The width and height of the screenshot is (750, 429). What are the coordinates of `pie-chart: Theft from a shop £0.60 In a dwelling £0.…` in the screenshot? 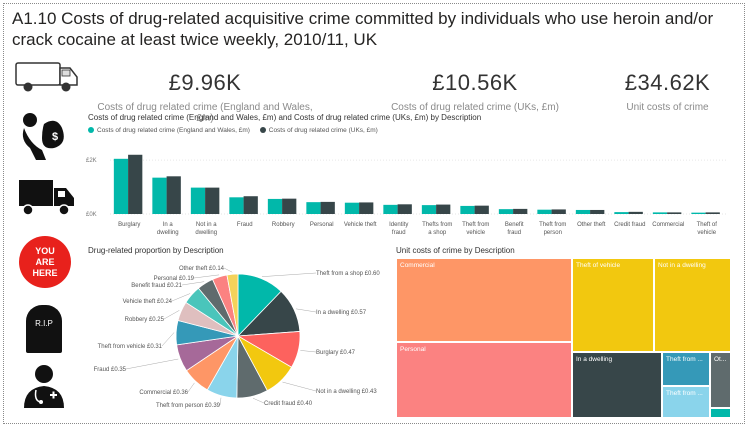 It's located at (237, 337).